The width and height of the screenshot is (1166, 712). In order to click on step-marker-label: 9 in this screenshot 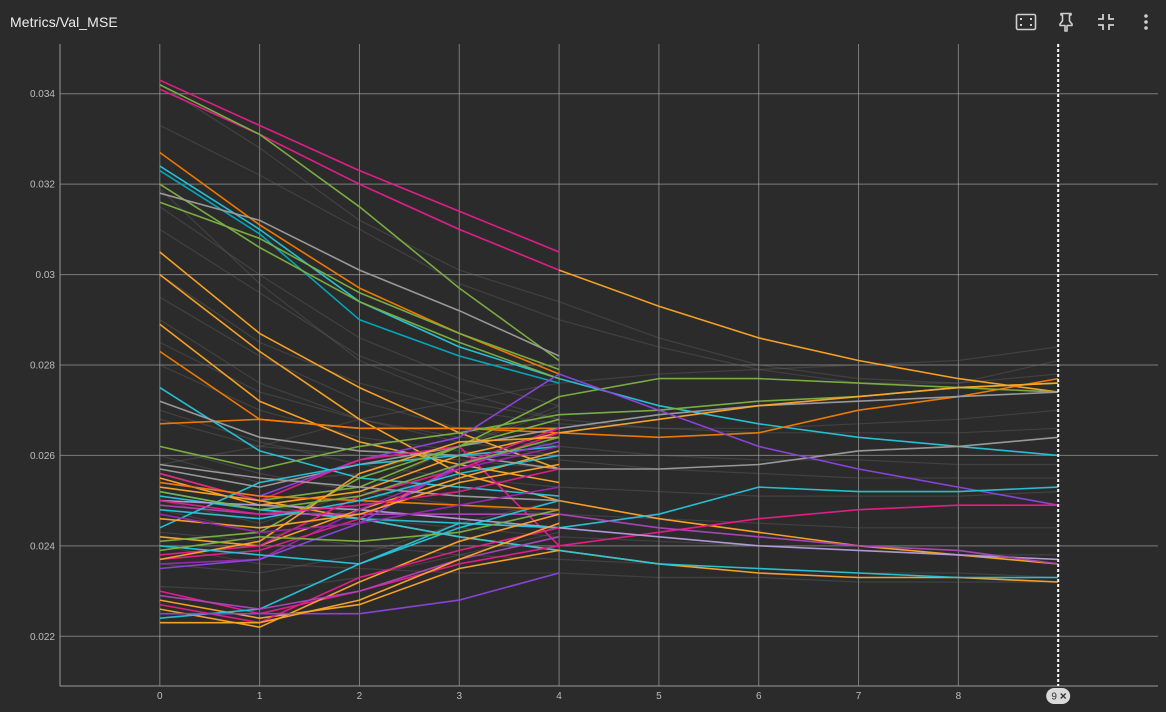, I will do `click(1054, 697)`.